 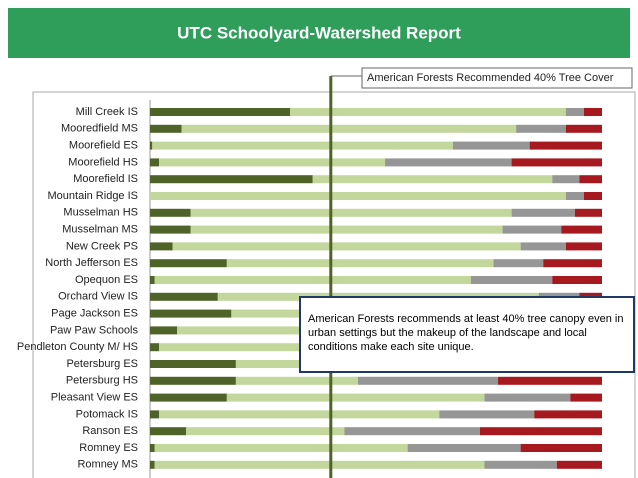 What do you see at coordinates (105, 179) in the screenshot?
I see `y-tick-label: Moorefield IS` at bounding box center [105, 179].